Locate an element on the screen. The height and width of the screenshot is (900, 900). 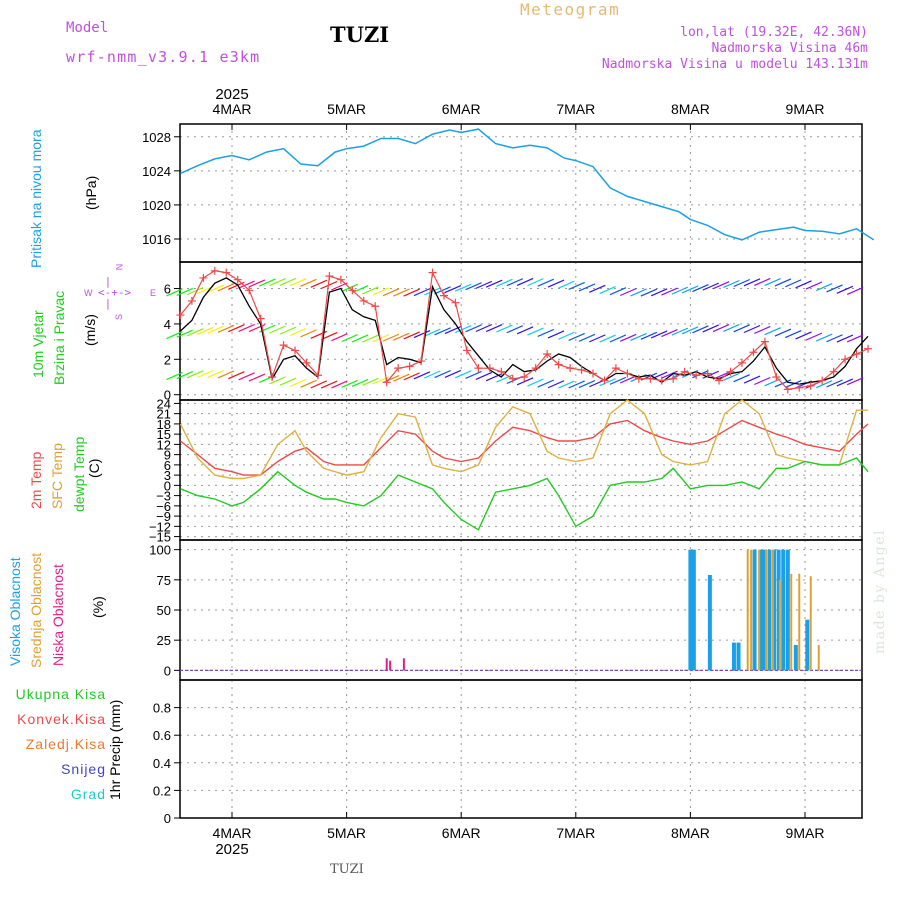
precip-legend-convective: Konvek.Kisa is located at coordinates (61, 719).